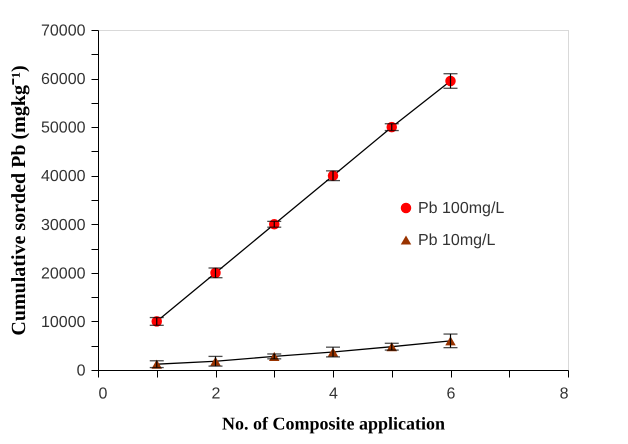 The width and height of the screenshot is (628, 444). Describe the element at coordinates (63, 128) in the screenshot. I see `y-tick-label: 50000` at that location.